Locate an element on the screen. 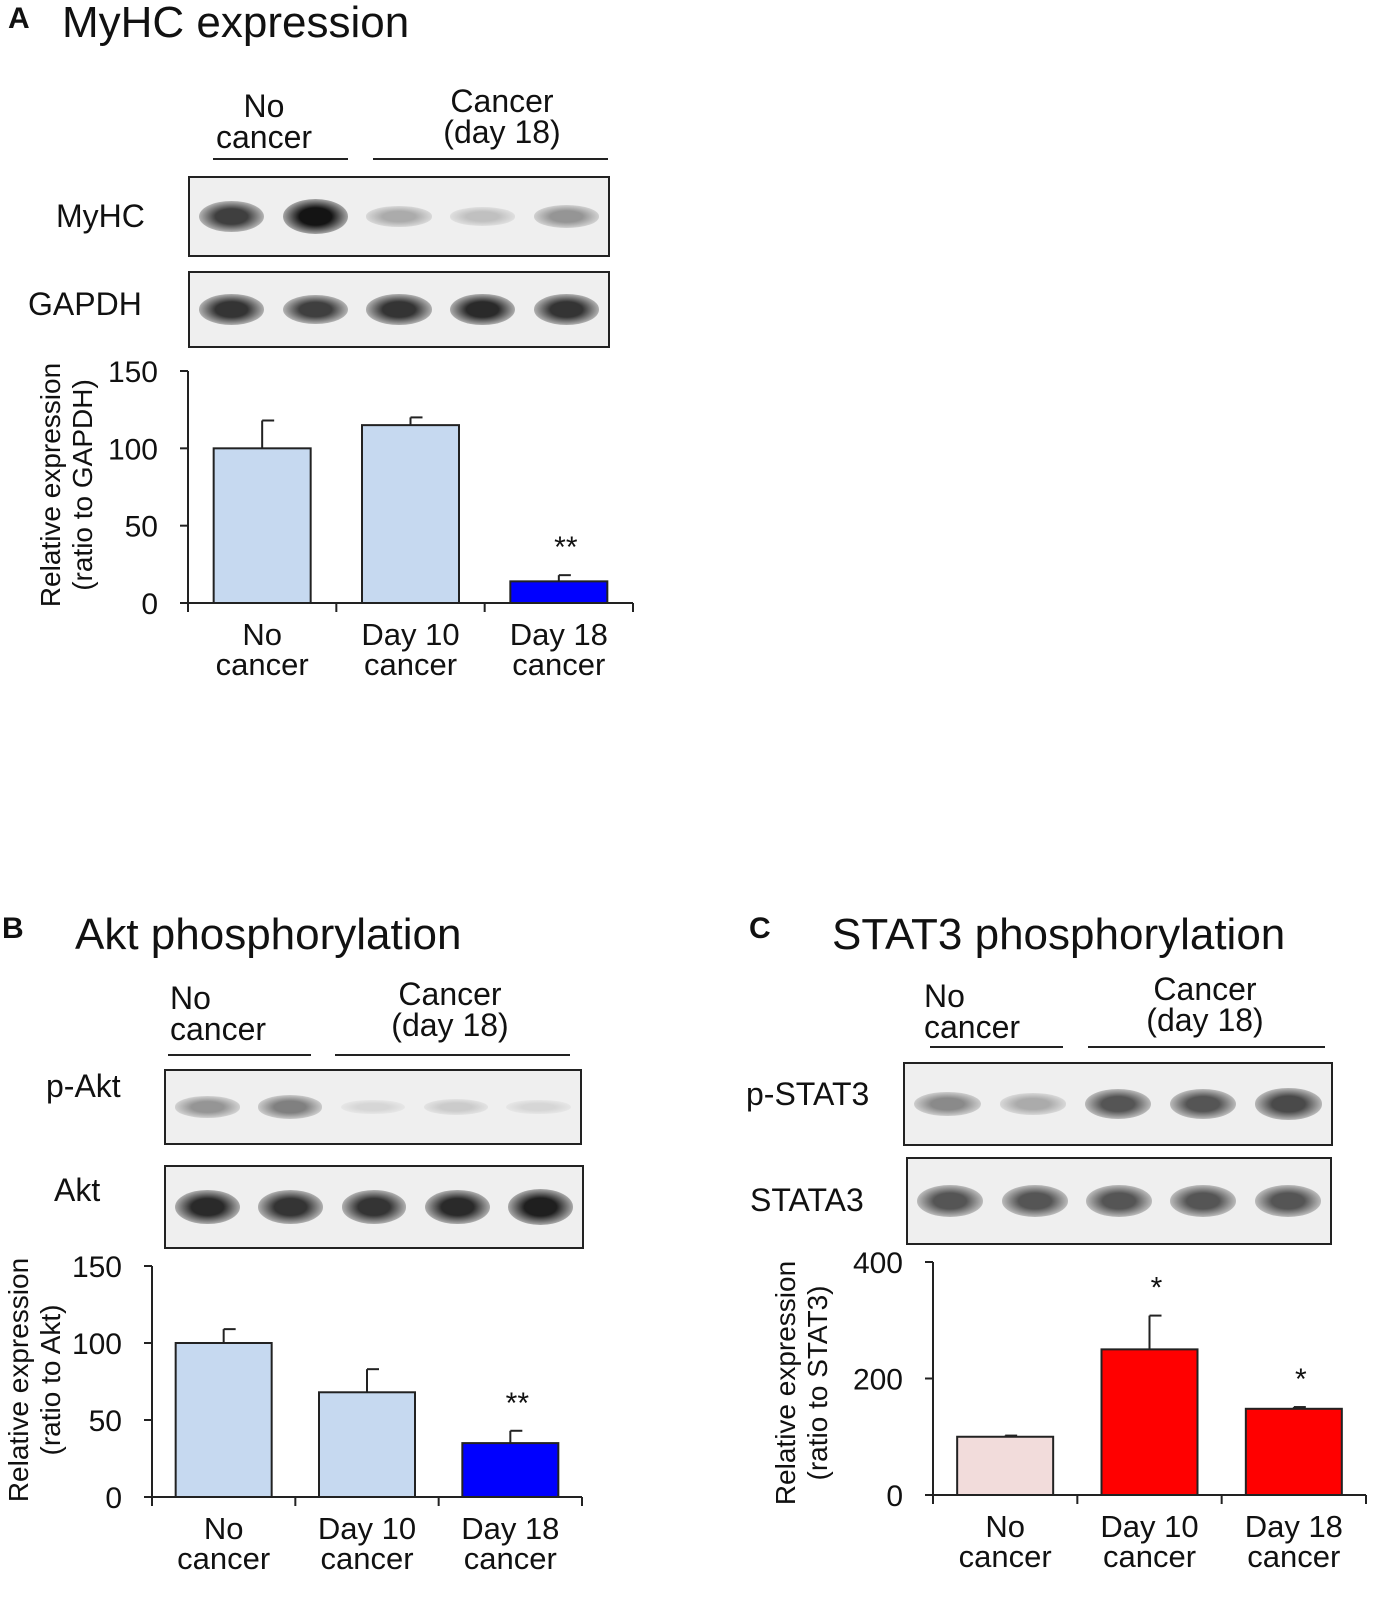 The height and width of the screenshot is (1605, 1400). y-tick-label: 100 is located at coordinates (133, 449).